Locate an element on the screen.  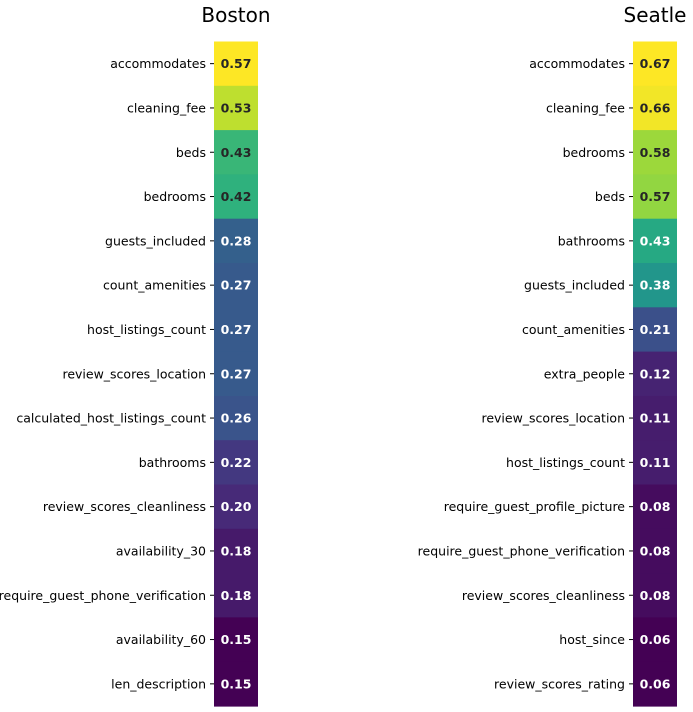
heatmap-cell-extra-people is located at coordinates (655, 374).